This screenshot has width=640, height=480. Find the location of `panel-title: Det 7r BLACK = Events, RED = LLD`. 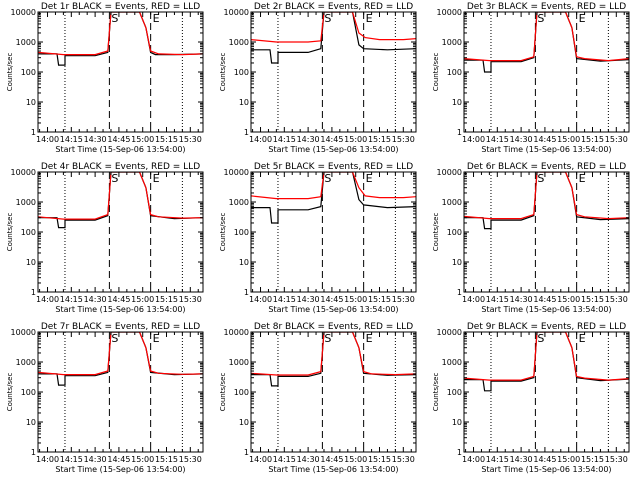

panel-title: Det 7r BLACK = Events, RED = LLD is located at coordinates (120, 327).